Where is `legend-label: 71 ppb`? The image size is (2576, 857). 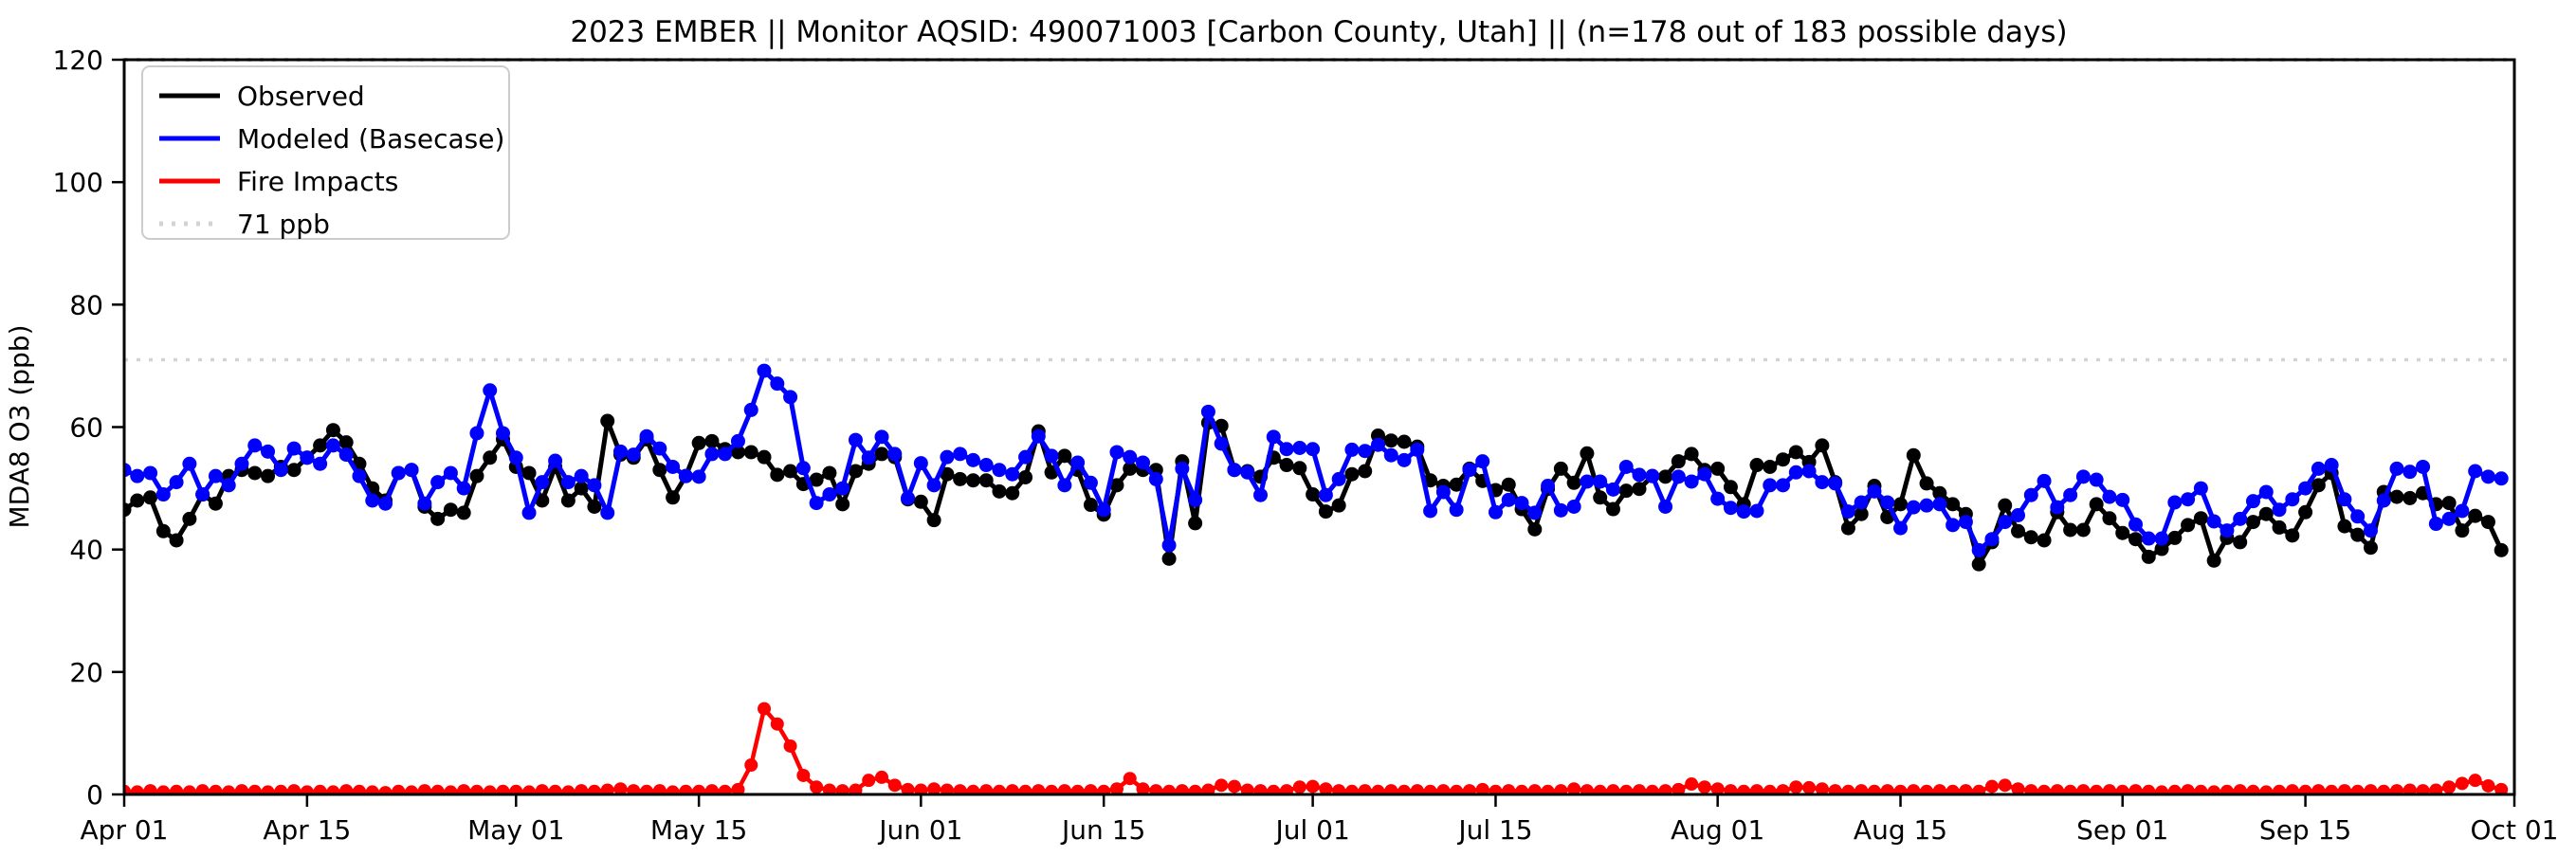 legend-label: 71 ppb is located at coordinates (283, 225).